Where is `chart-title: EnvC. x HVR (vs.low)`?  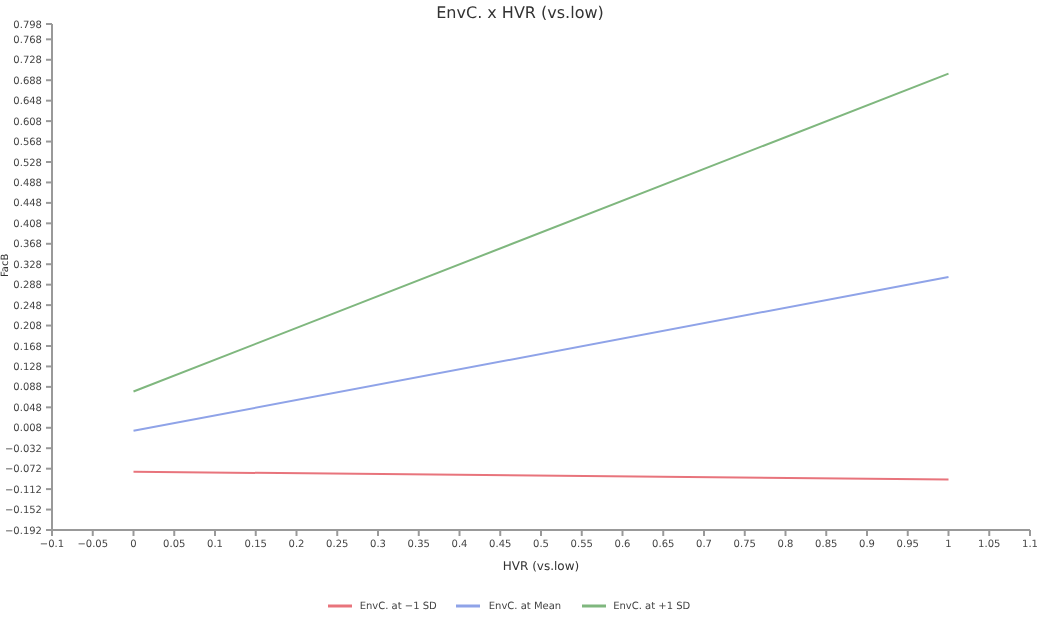 chart-title: EnvC. x HVR (vs.low) is located at coordinates (520, 13).